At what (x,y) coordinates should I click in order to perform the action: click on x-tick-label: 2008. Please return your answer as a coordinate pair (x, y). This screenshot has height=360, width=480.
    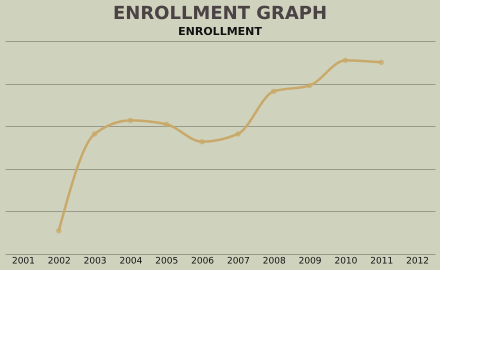
    Looking at the image, I should click on (274, 261).